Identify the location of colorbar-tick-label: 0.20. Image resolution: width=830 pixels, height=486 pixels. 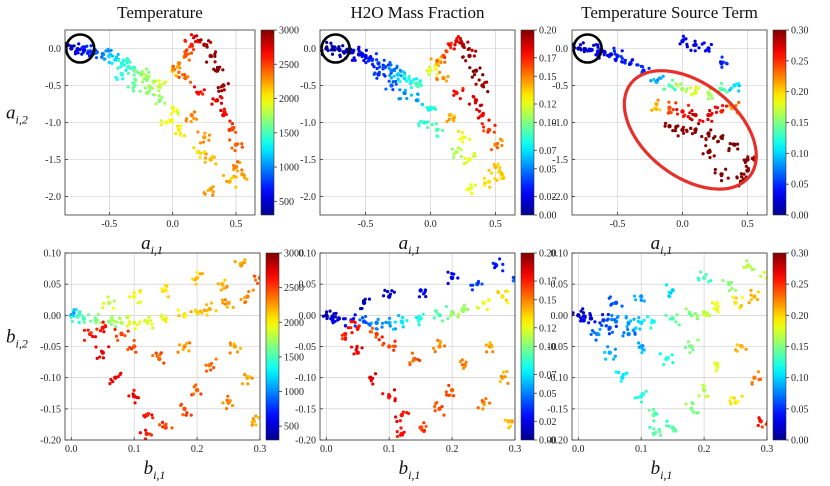
(800, 316).